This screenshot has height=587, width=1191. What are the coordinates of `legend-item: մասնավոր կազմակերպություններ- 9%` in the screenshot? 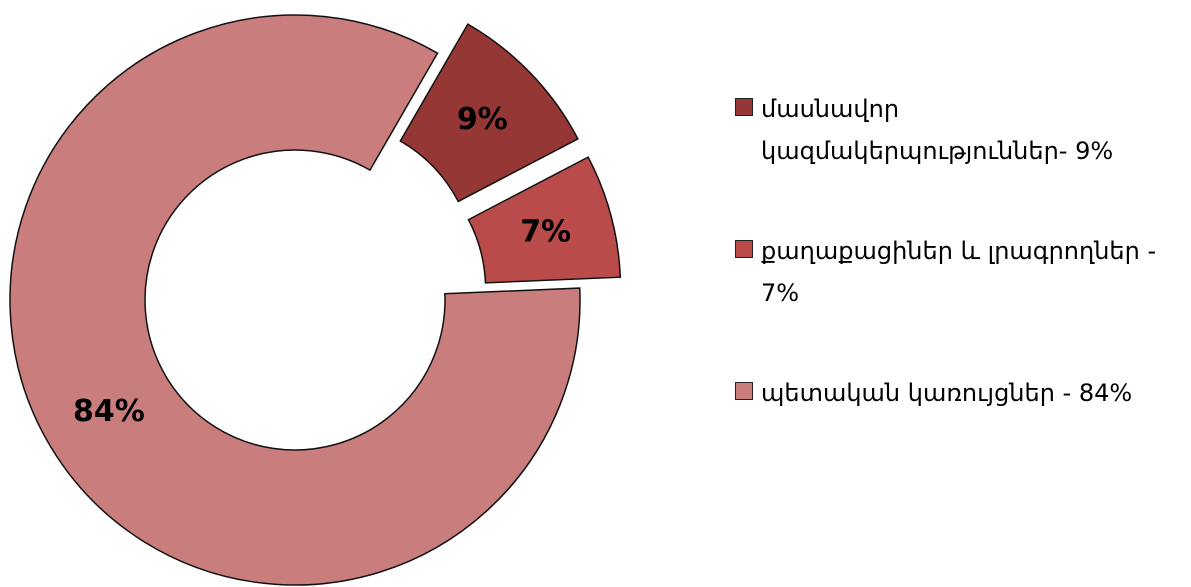 It's located at (960, 130).